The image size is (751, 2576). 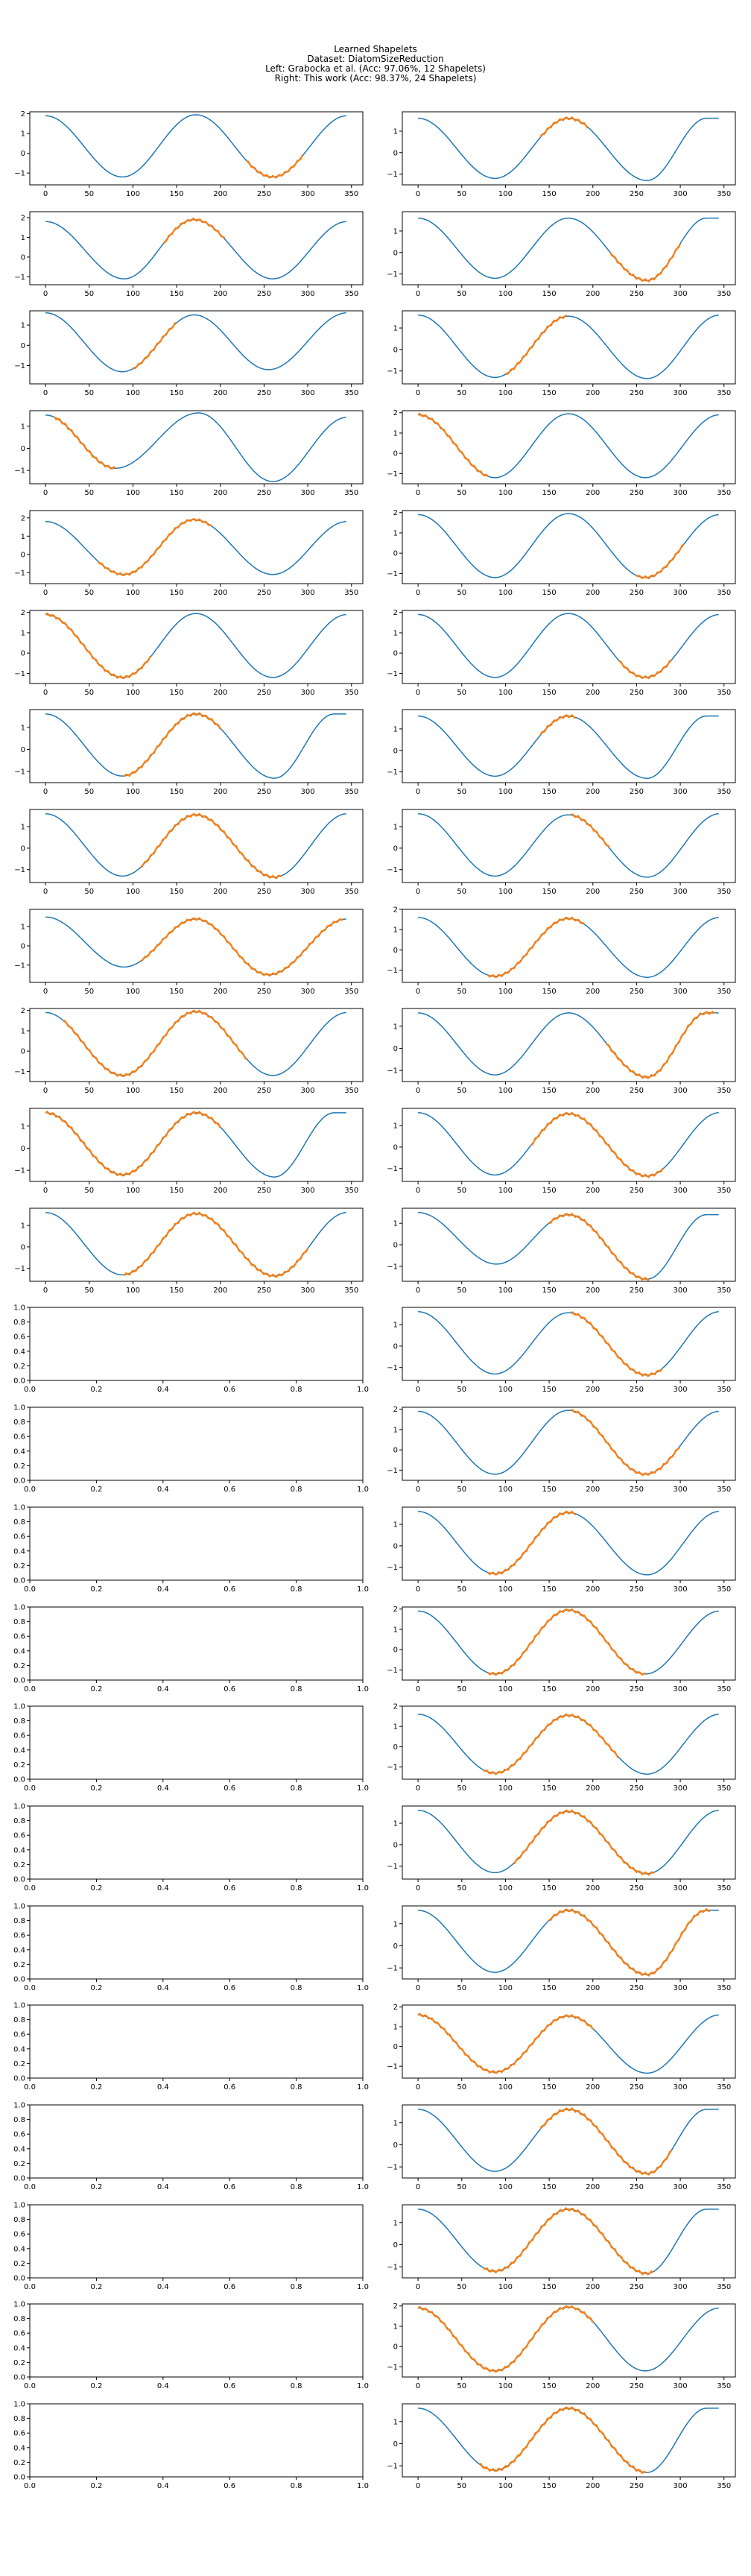 I want to click on x-tick-label: 0.6, so click(x=229, y=1490).